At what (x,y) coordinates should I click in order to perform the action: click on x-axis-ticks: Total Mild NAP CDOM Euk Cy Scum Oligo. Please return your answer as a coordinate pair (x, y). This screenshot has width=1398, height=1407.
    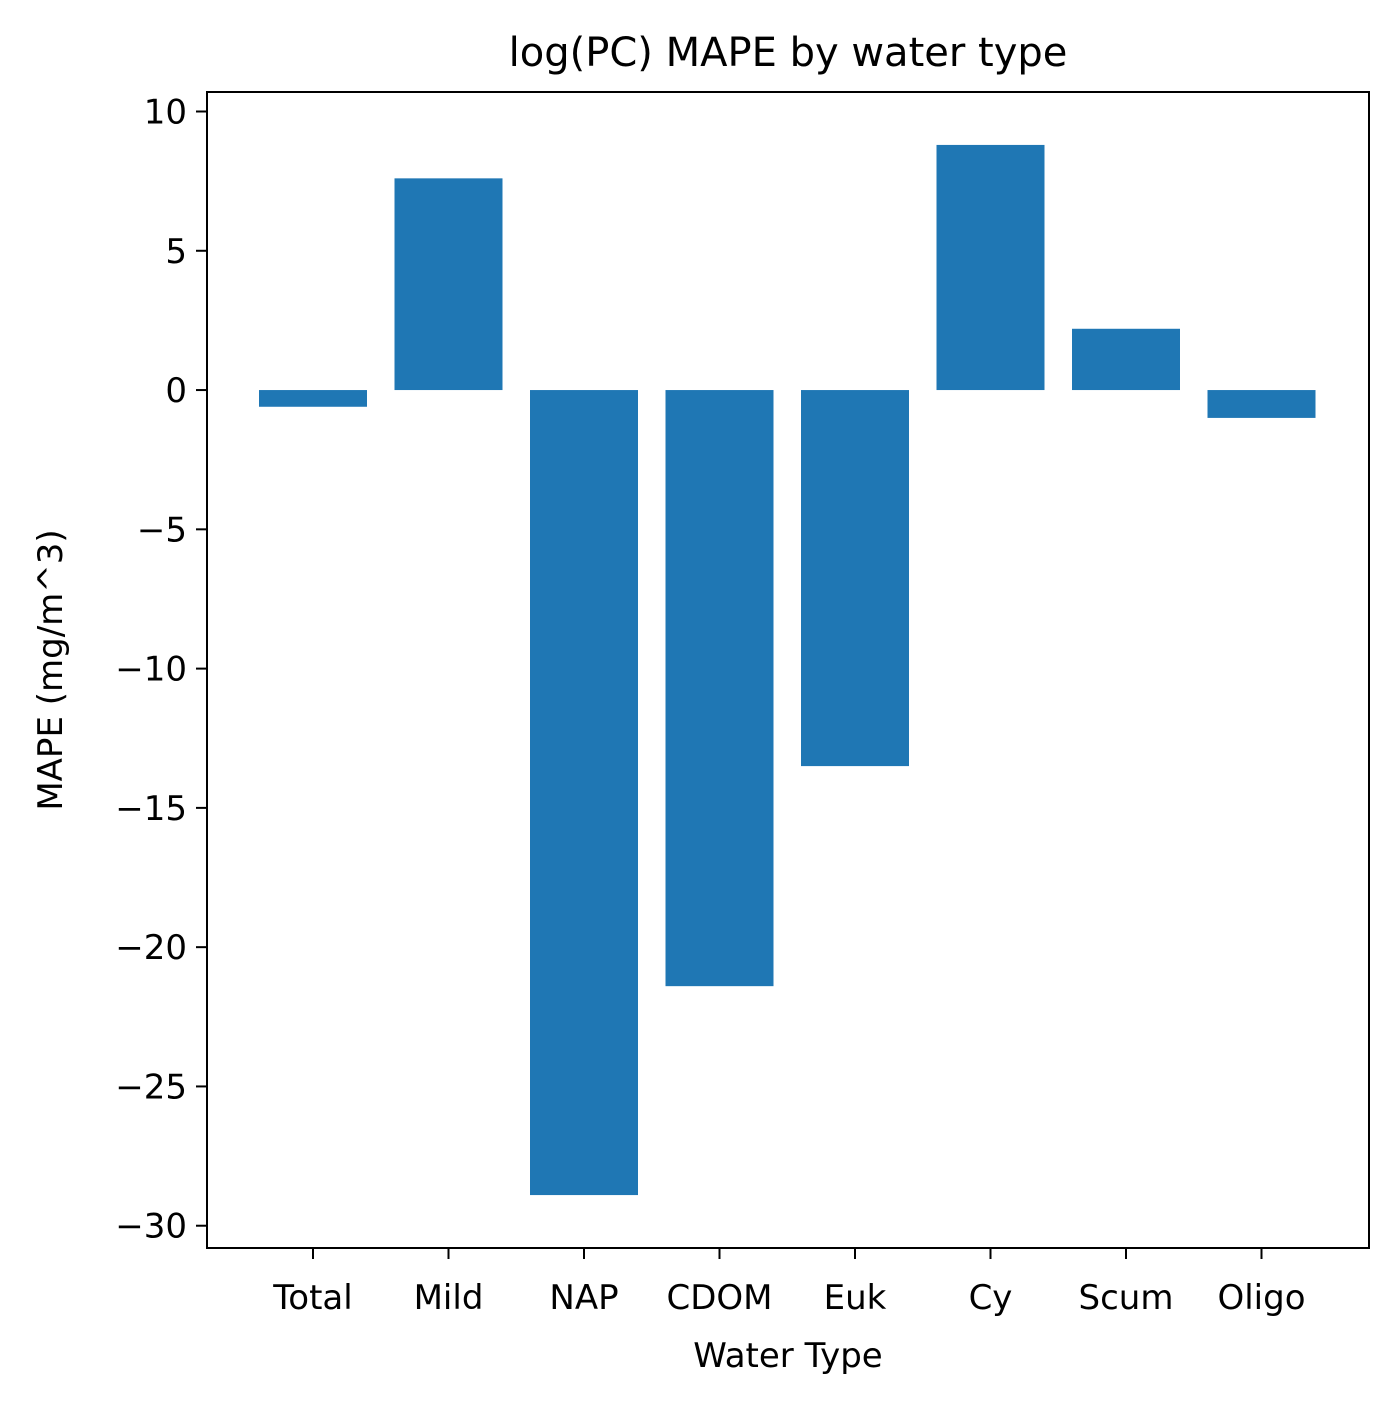
    Looking at the image, I should click on (789, 1283).